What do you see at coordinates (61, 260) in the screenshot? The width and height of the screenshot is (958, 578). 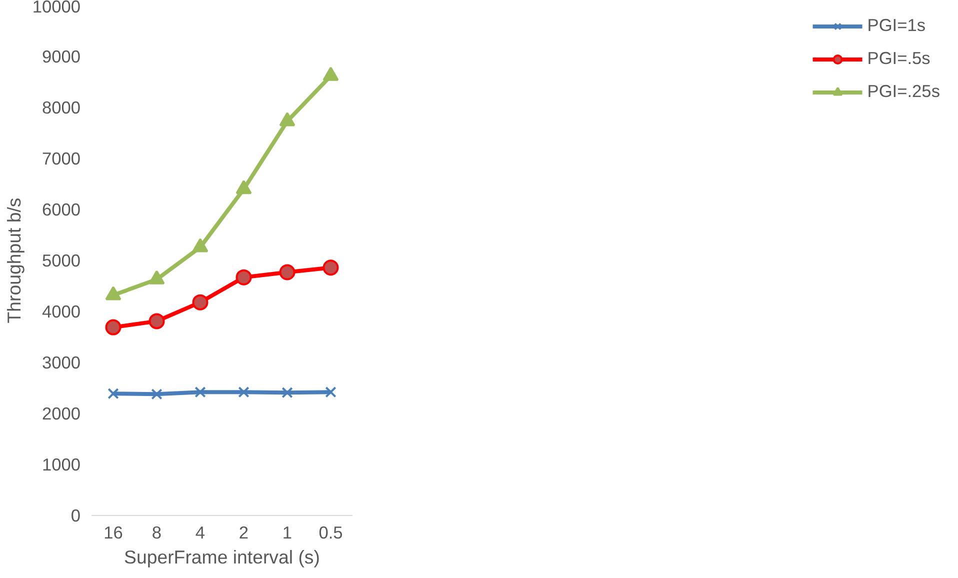 I see `y-tick-label: 5000` at bounding box center [61, 260].